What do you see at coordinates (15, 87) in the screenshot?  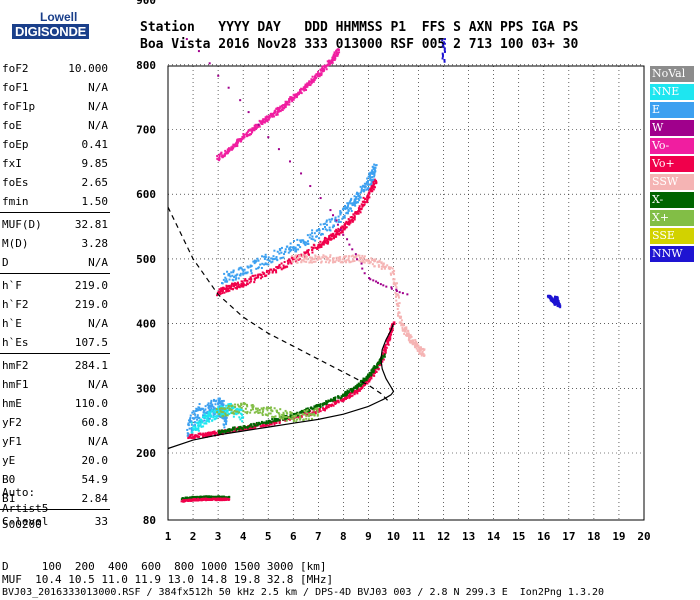 I see `param-key: foF1` at bounding box center [15, 87].